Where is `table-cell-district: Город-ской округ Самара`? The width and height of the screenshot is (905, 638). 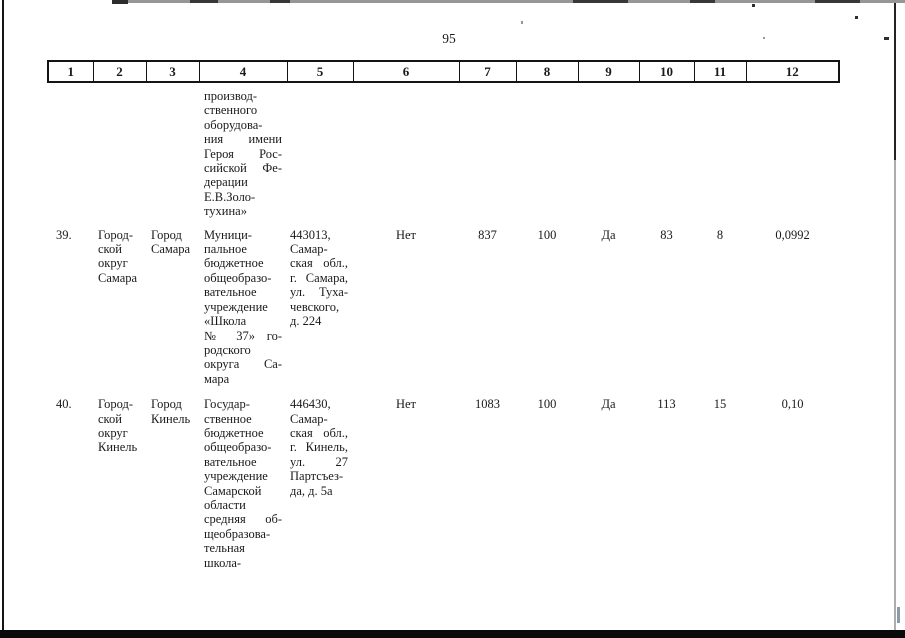
table-cell-district: Город-ской округ Самара is located at coordinates (118, 256).